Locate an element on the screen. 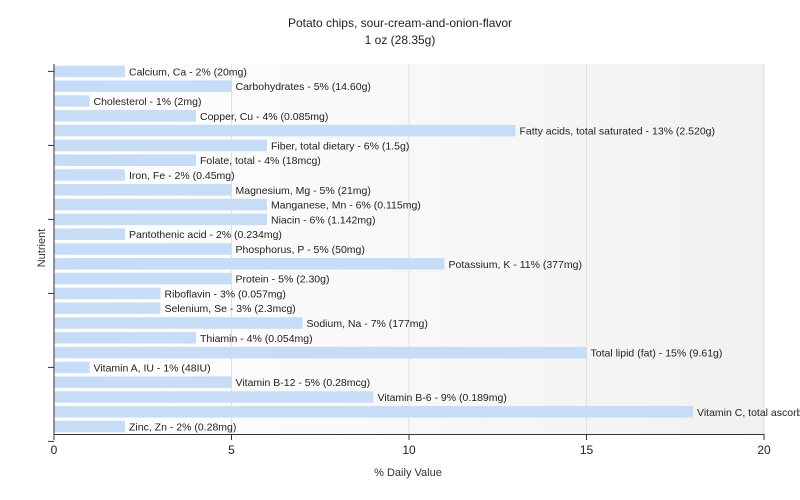 This screenshot has height=500, width=800. bar-label: Total lipid (fat) - 15% (9.61g) is located at coordinates (657, 354).